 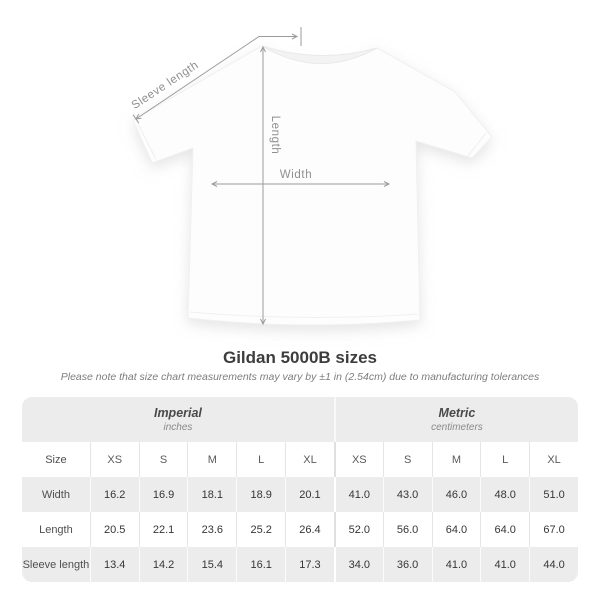 What do you see at coordinates (553, 529) in the screenshot?
I see `value-cell: 67.0` at bounding box center [553, 529].